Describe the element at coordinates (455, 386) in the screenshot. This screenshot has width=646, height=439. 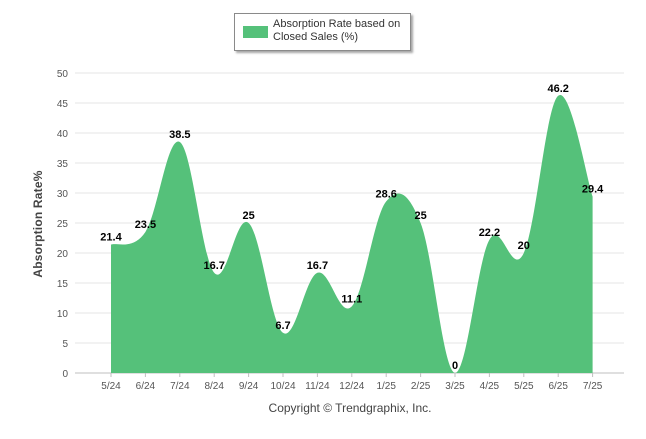
I see `x-tick-label: 3/25` at that location.